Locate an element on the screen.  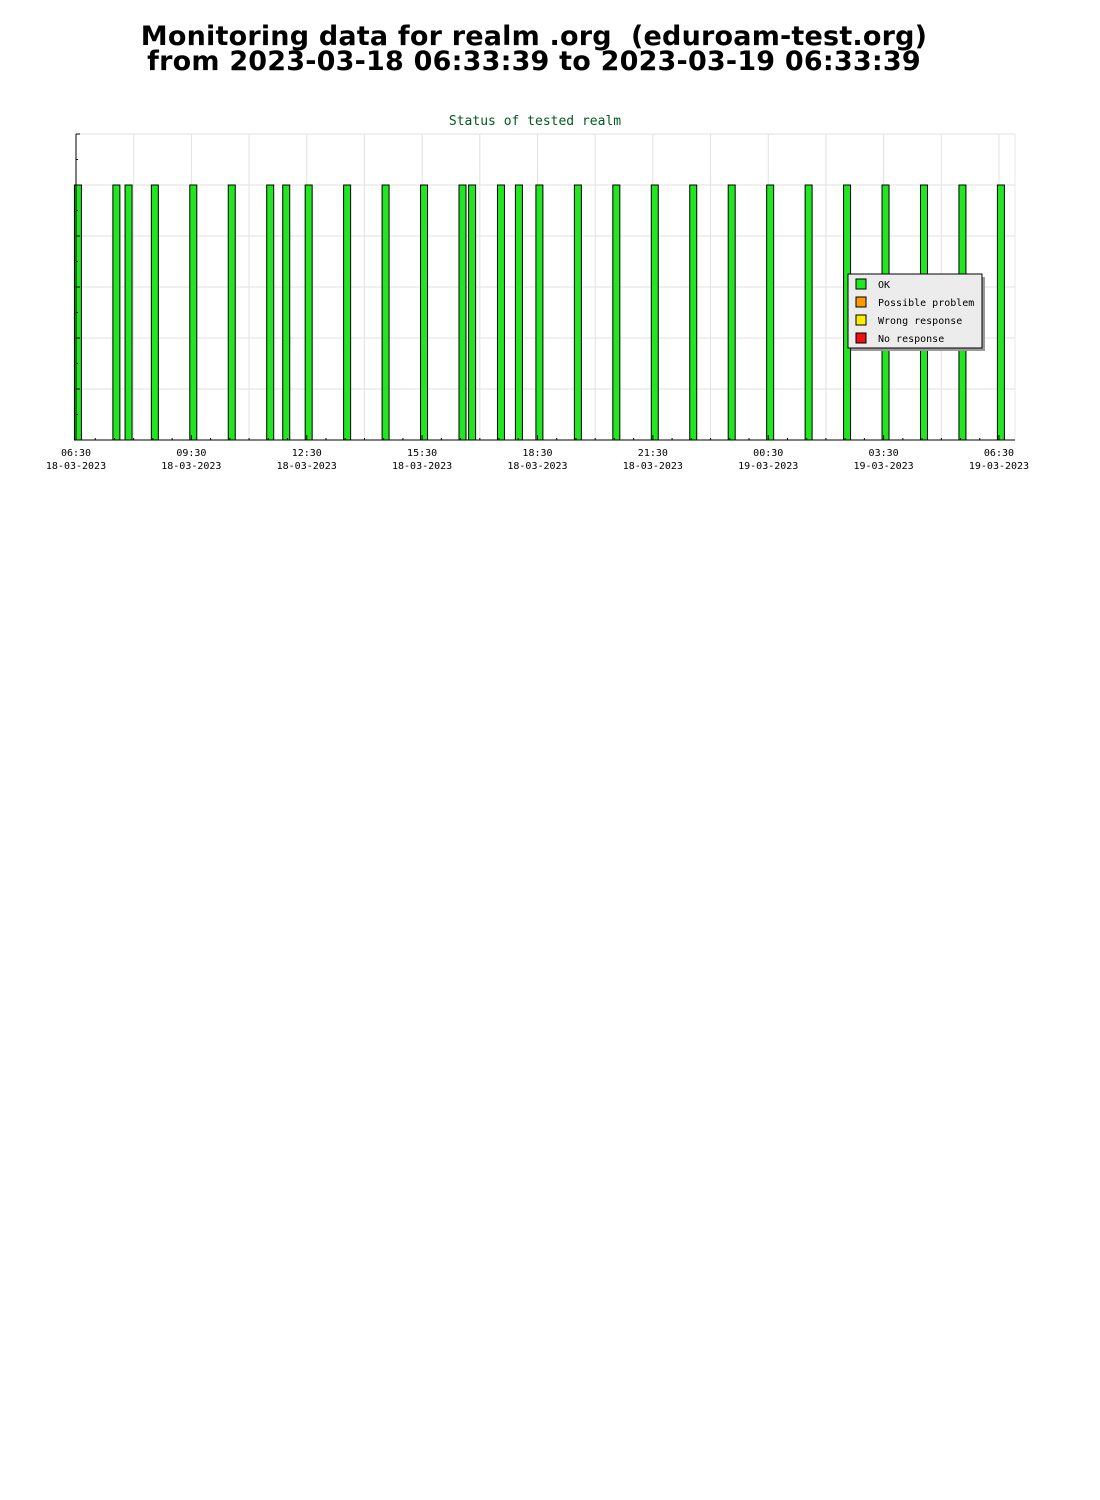
x-tick-label-time: 15:30 is located at coordinates (422, 453).